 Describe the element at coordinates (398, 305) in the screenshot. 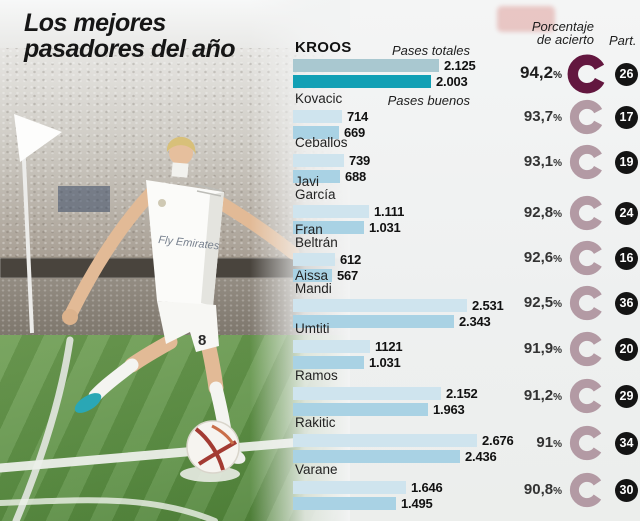

I see `bar-pases-totales: 2.531` at that location.